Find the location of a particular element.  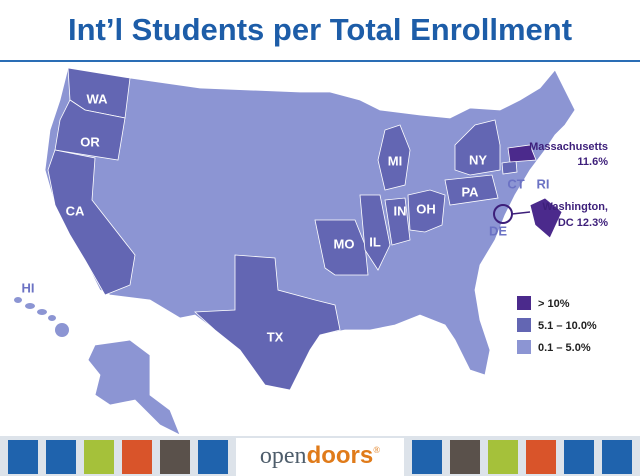

hawaii is located at coordinates (41, 317).